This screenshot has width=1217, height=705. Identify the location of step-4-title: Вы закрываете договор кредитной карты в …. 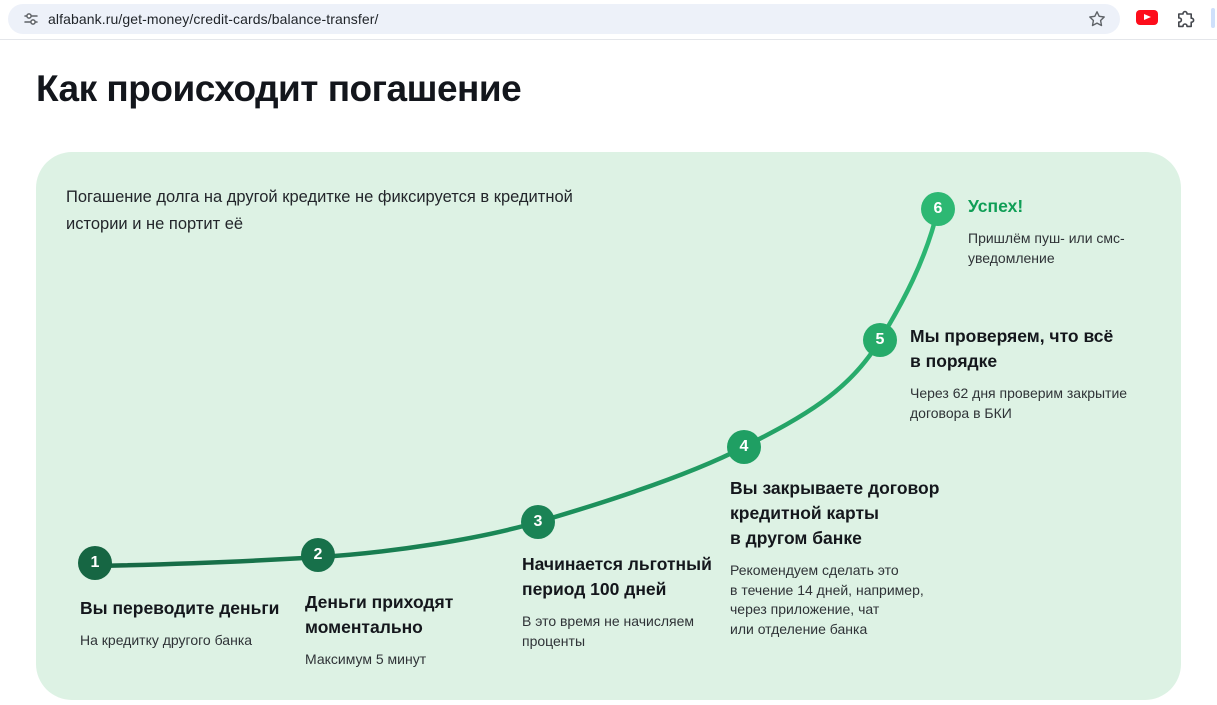
(835, 513).